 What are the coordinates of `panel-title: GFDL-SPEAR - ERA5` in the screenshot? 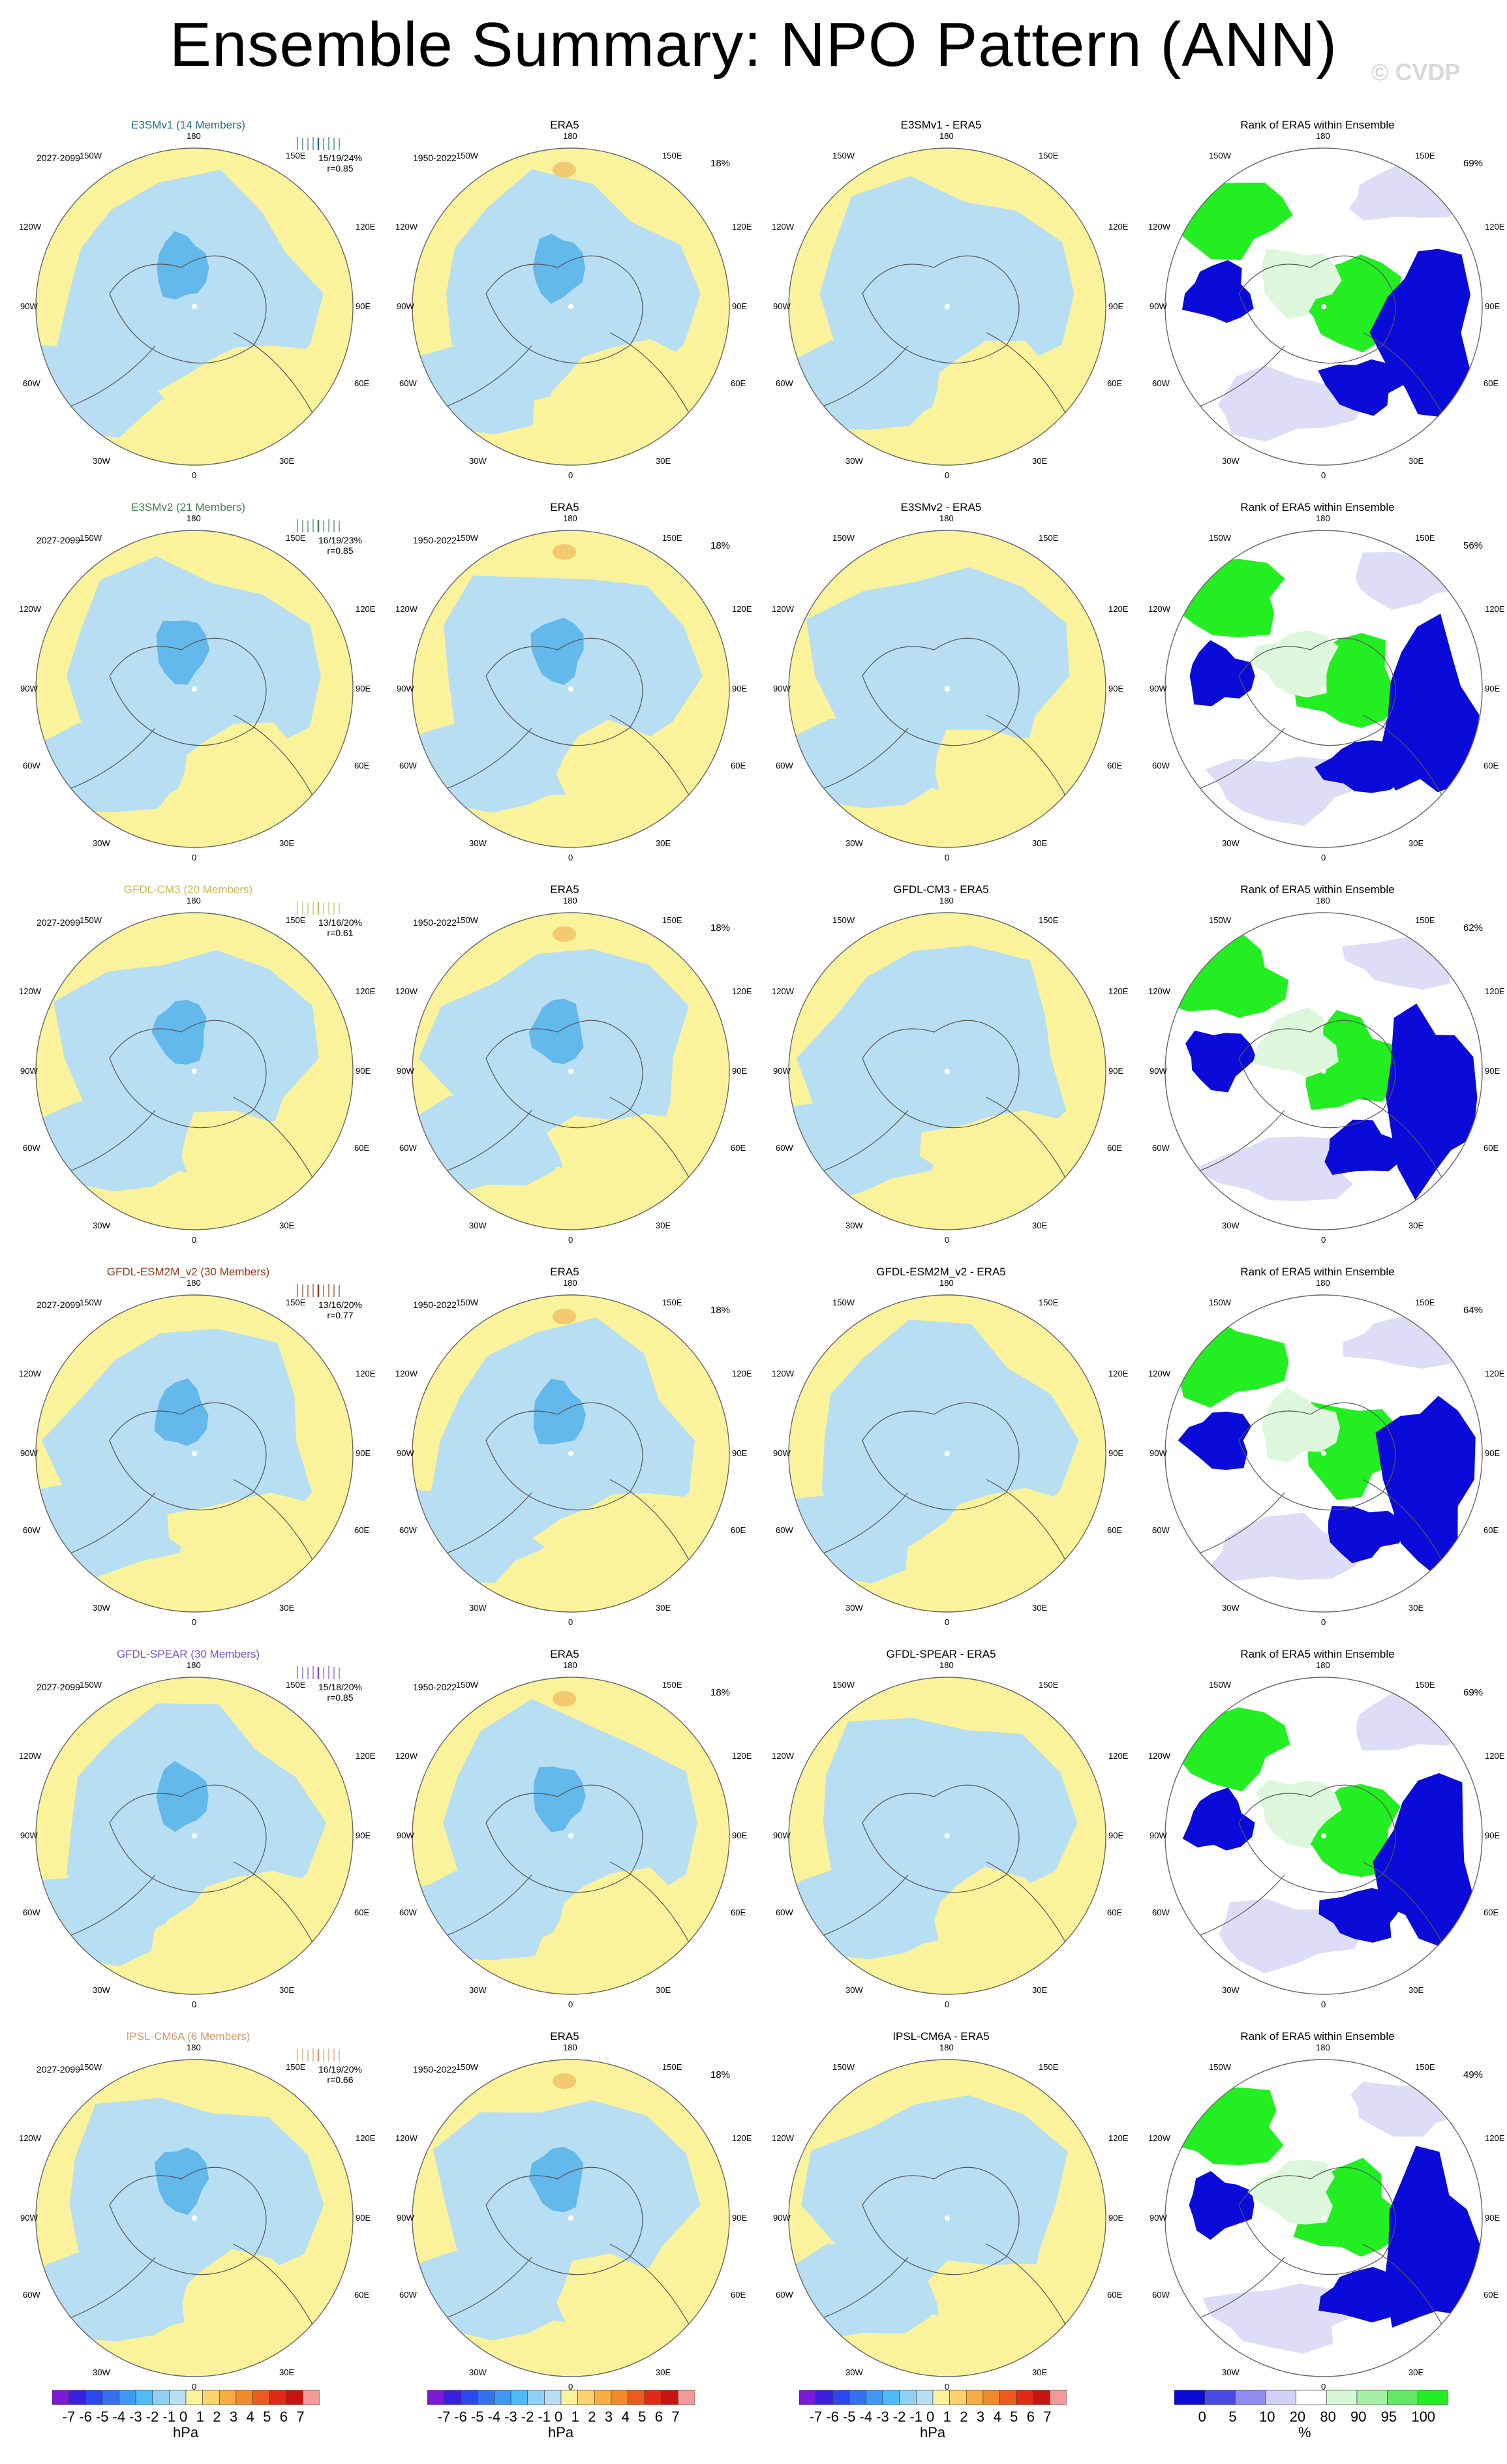 It's located at (941, 1654).